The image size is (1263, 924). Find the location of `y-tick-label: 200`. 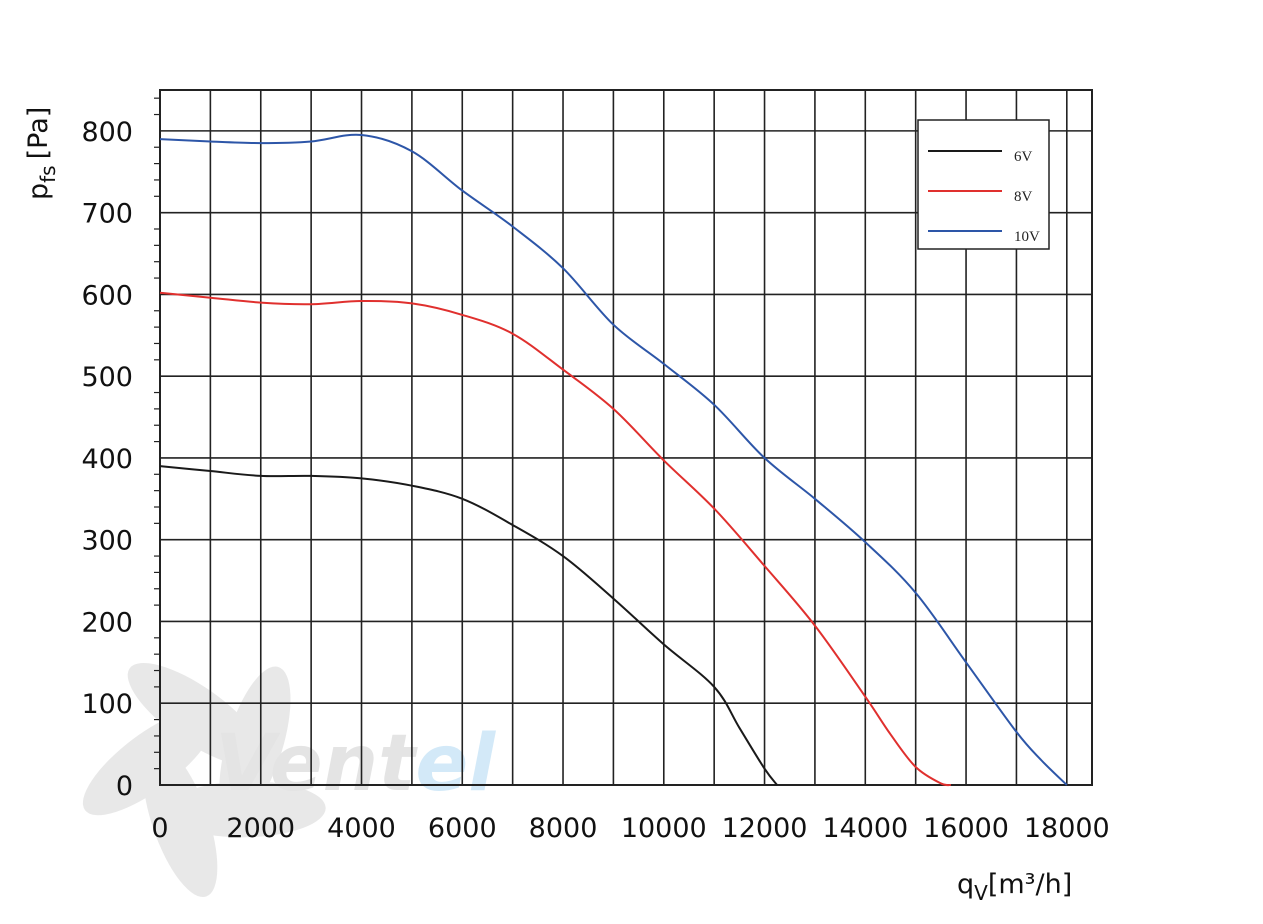

y-tick-label: 200 is located at coordinates (107, 622).